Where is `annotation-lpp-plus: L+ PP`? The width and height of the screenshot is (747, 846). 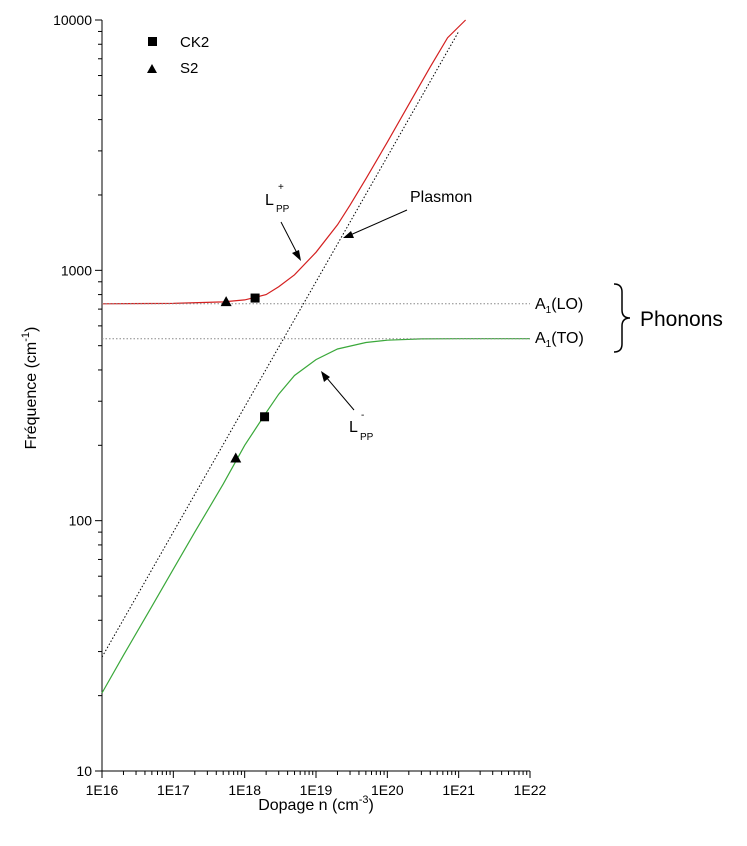
annotation-lpp-plus: L+ PP is located at coordinates (283, 221).